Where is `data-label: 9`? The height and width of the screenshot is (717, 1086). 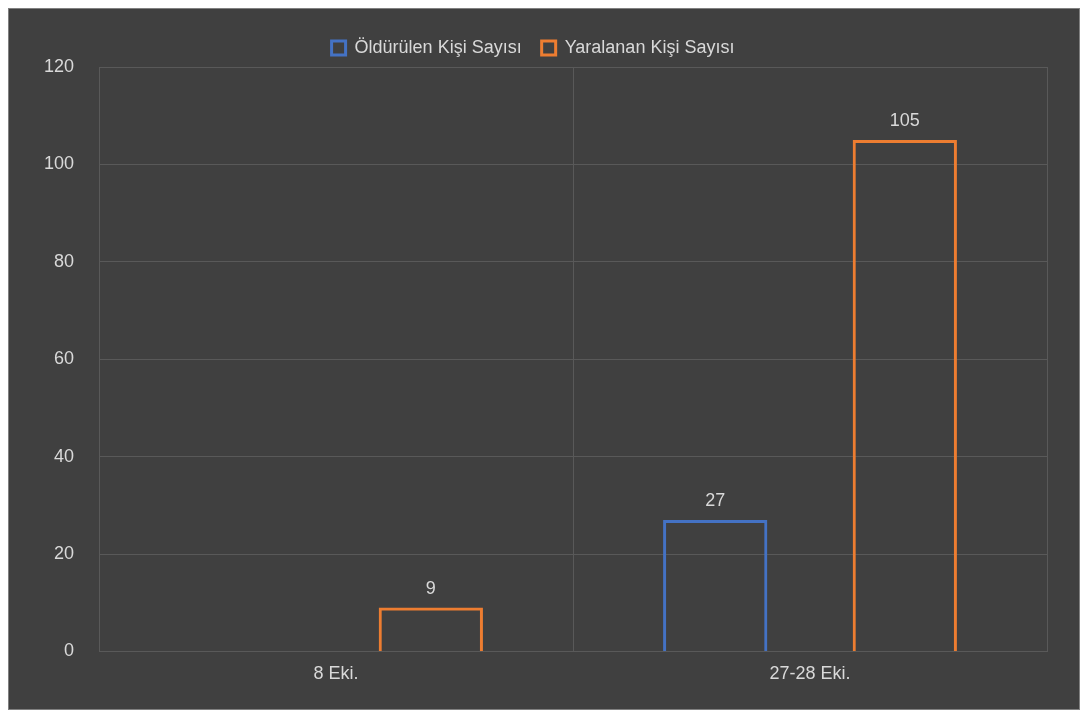
data-label: 9 is located at coordinates (430, 587).